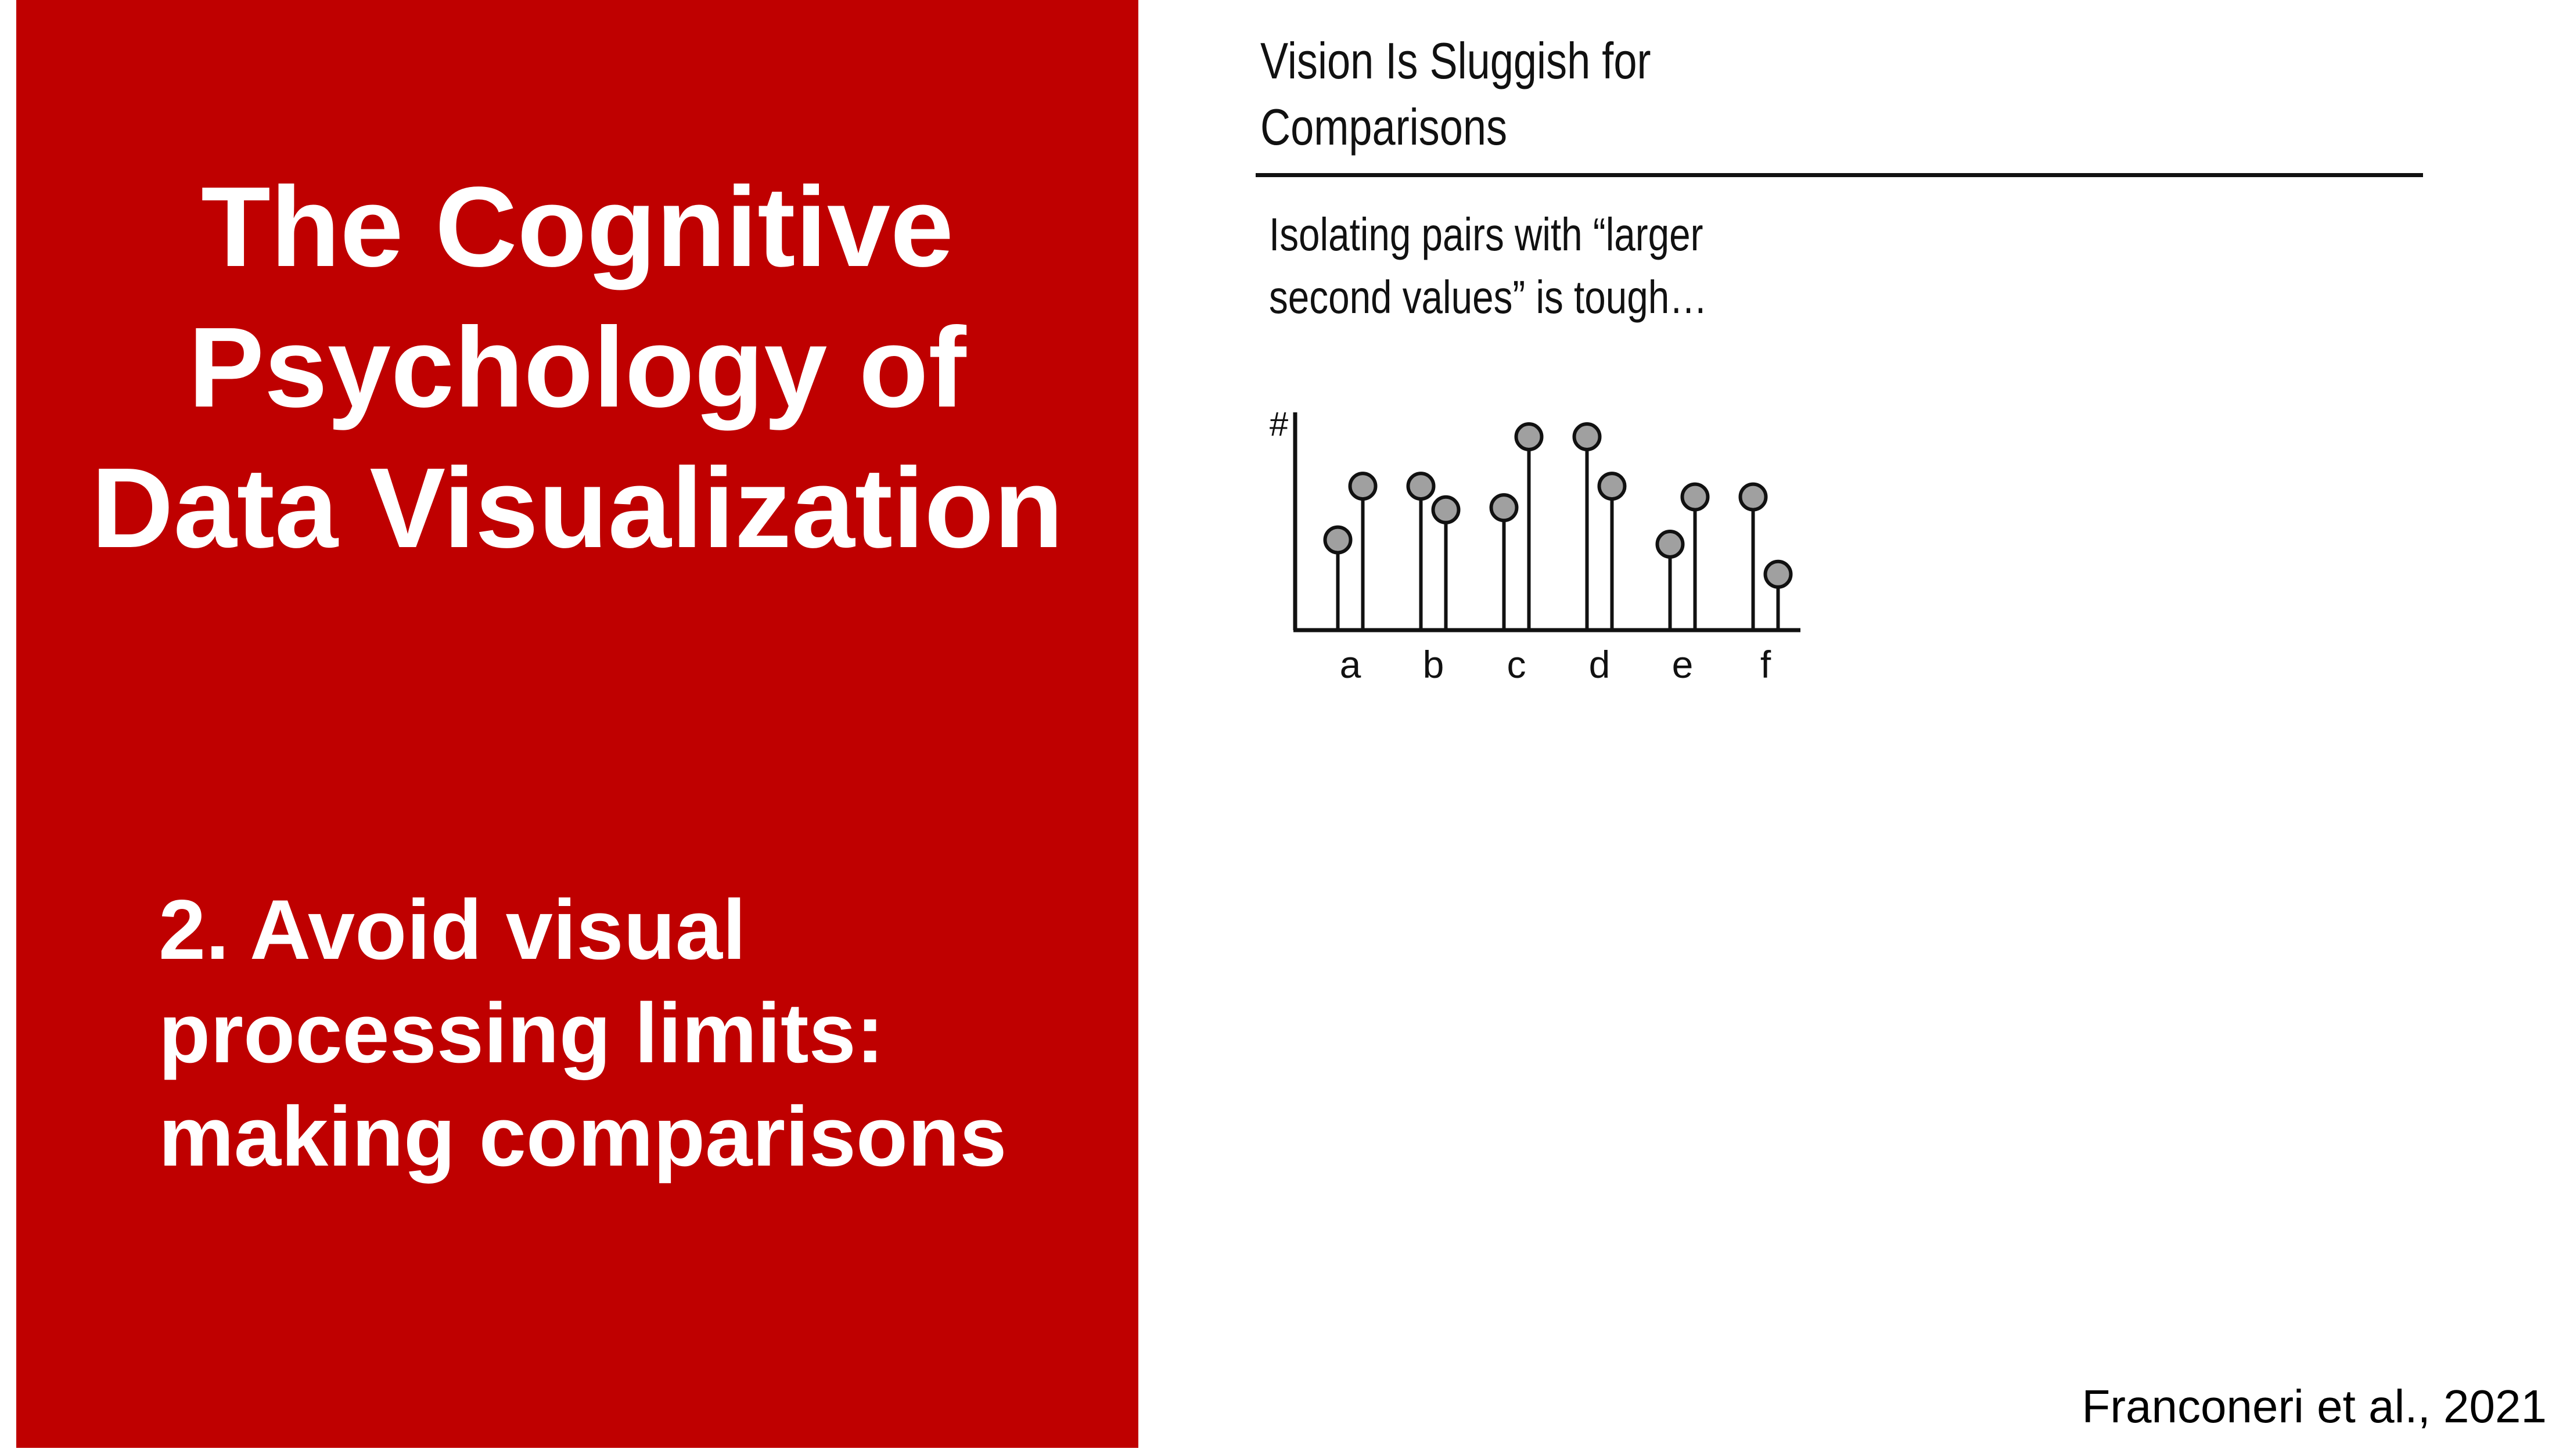 This screenshot has height=1456, width=2563. Describe the element at coordinates (1516, 665) in the screenshot. I see `x-tick-label-c: c` at that location.